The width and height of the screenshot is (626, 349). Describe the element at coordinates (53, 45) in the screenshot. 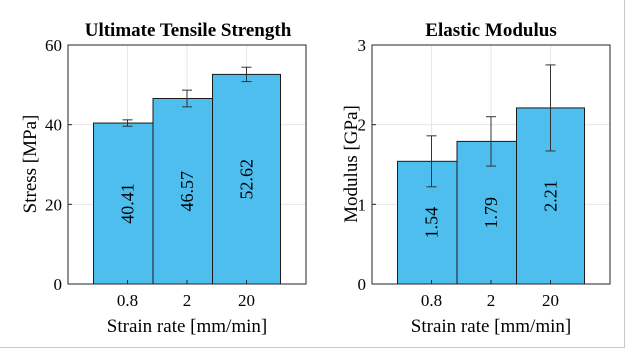

I see `y-tick-label: 60` at that location.